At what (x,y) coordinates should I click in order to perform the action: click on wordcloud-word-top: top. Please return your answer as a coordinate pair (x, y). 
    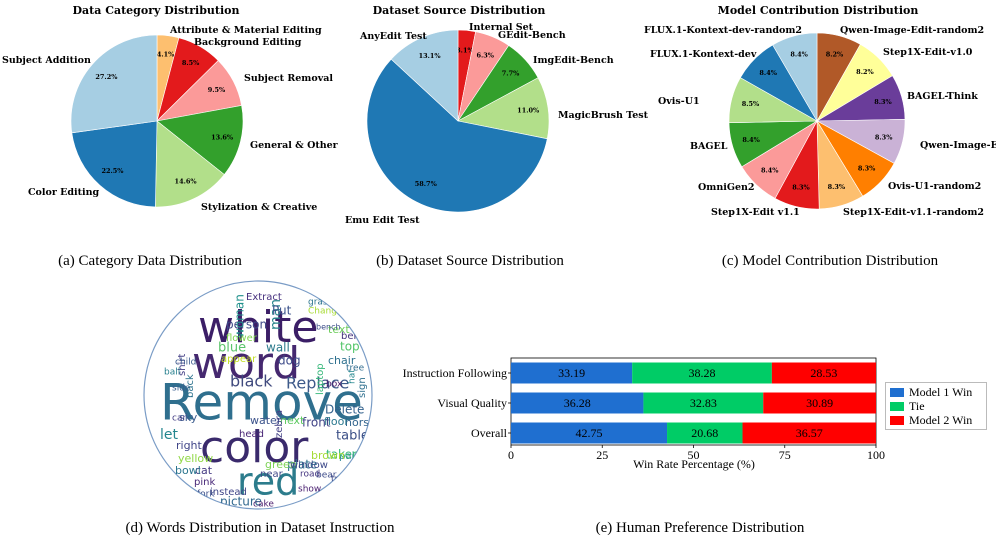
    Looking at the image, I should click on (350, 347).